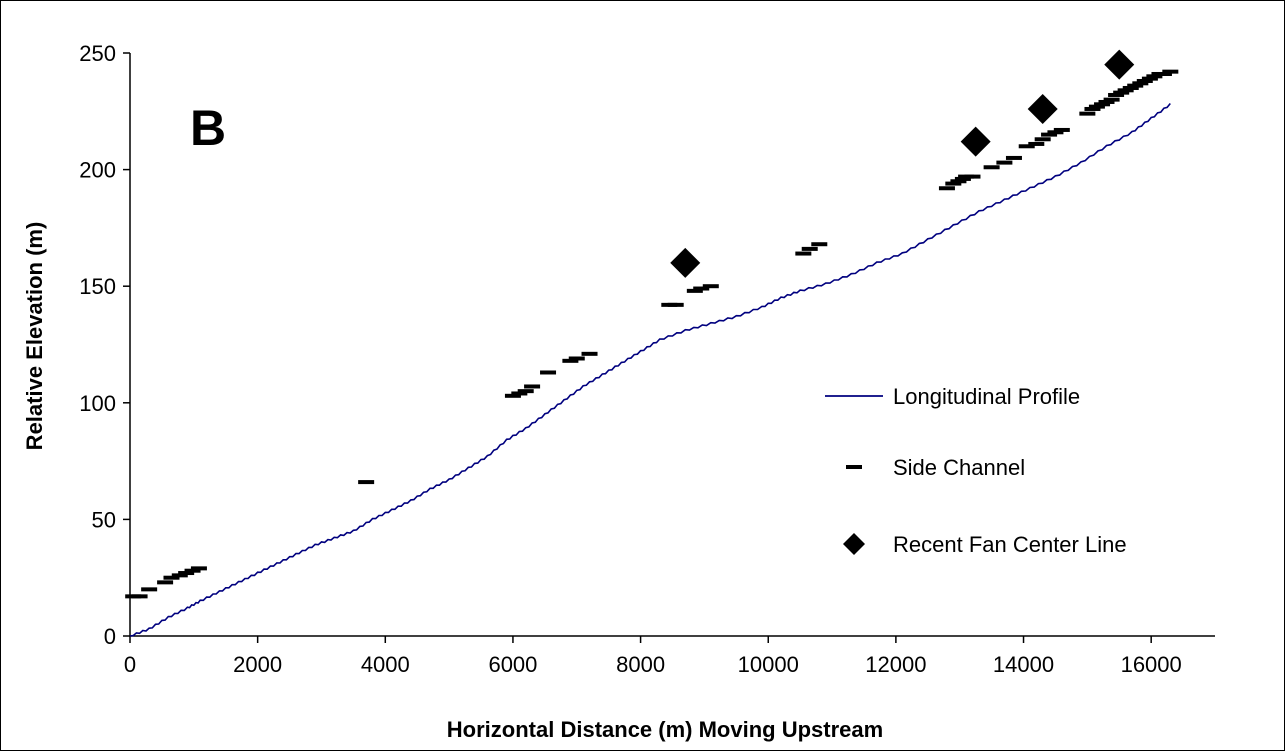 Image resolution: width=1285 pixels, height=751 pixels. What do you see at coordinates (97, 403) in the screenshot?
I see `y-tick-label: 100` at bounding box center [97, 403].